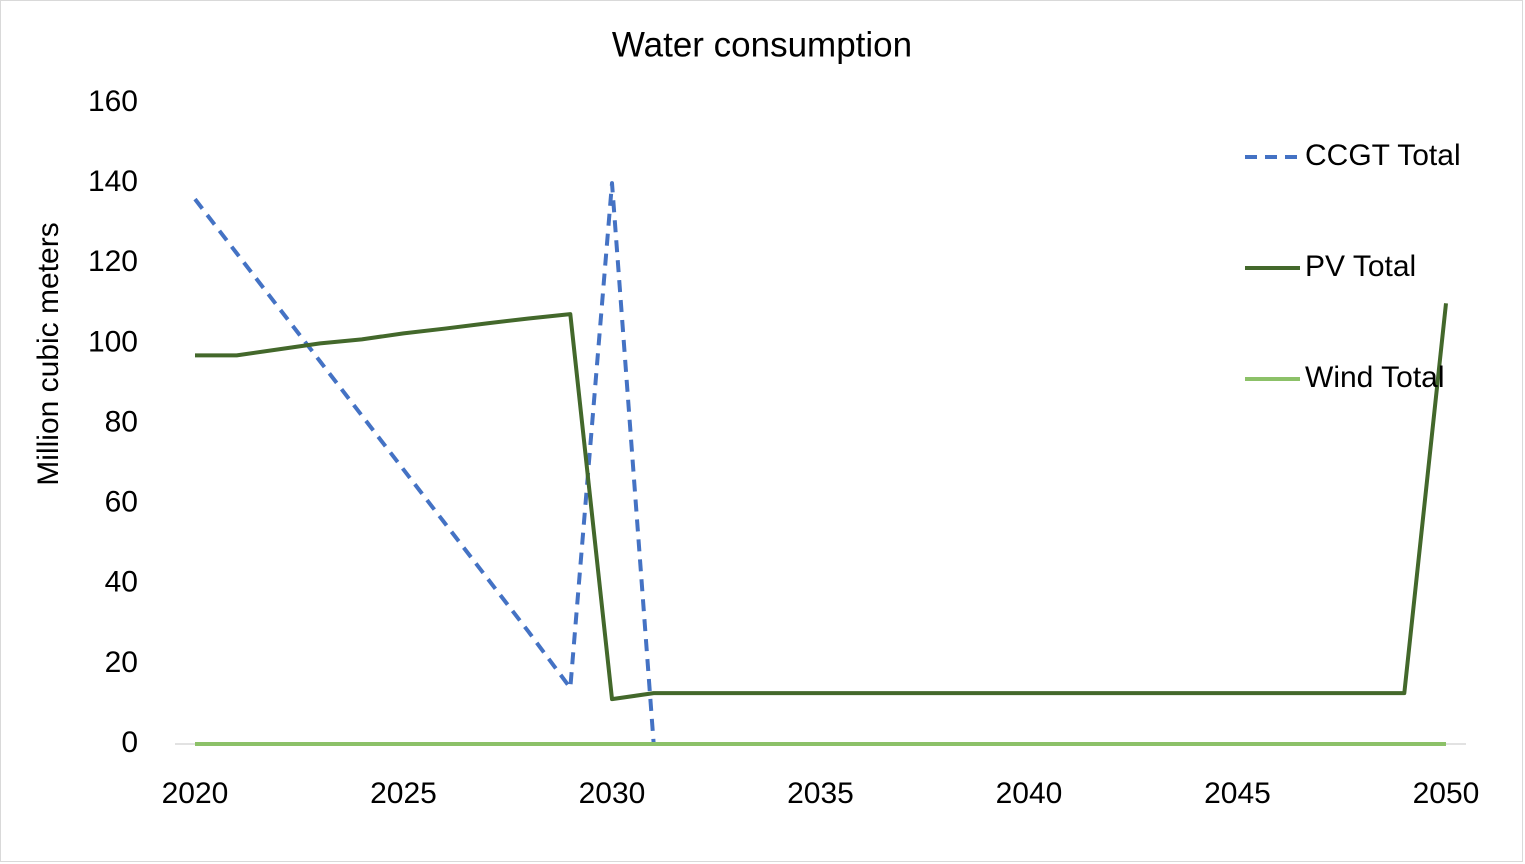 The image size is (1525, 864). What do you see at coordinates (1360, 266) in the screenshot?
I see `legend-label: PV Total` at bounding box center [1360, 266].